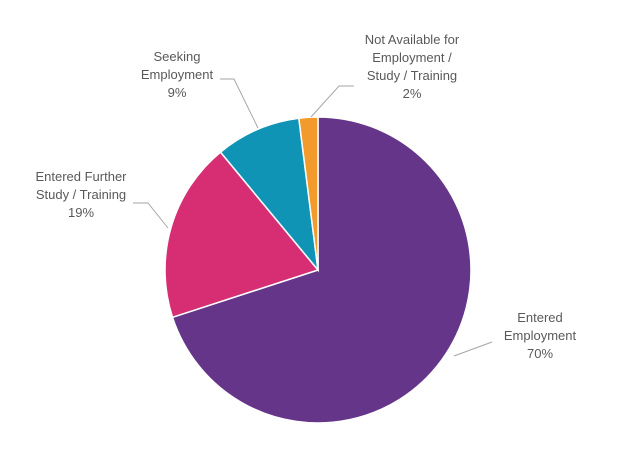  What do you see at coordinates (81, 212) in the screenshot?
I see `slice-value-label: 19%` at bounding box center [81, 212].